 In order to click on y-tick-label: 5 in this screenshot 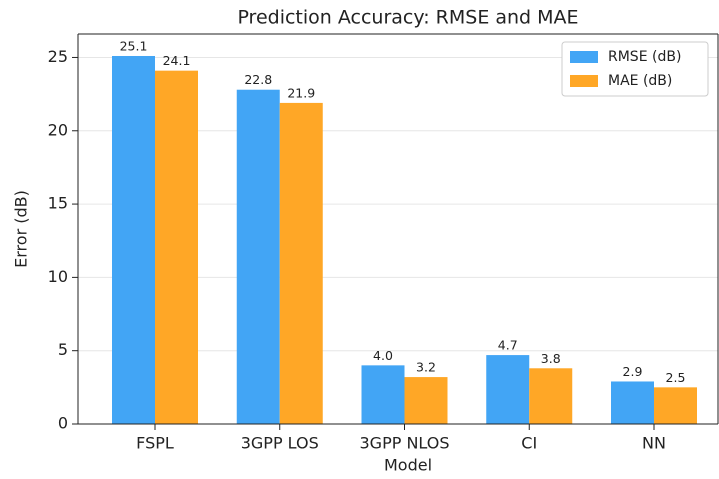, I will do `click(63, 349)`.